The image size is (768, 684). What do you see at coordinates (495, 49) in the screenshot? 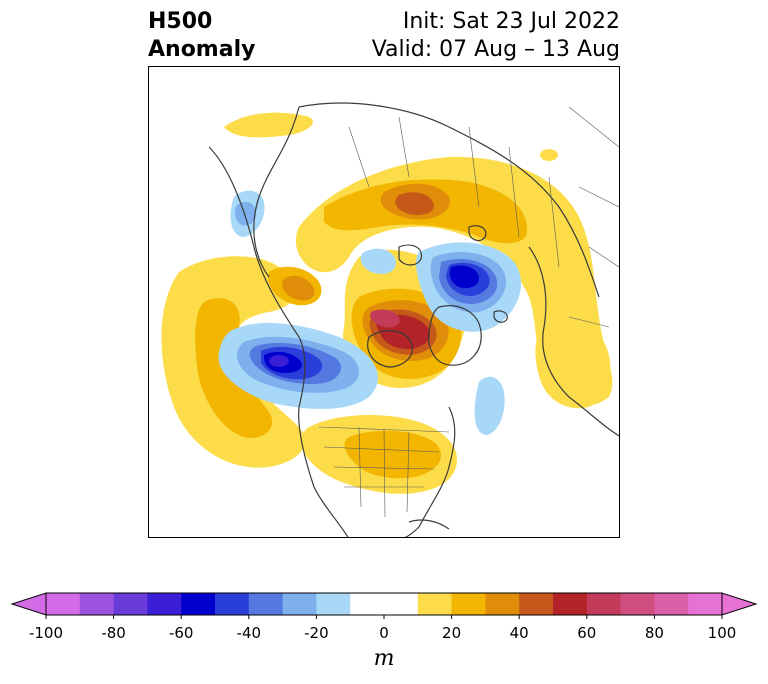
I see `valid-range: Valid: 07 Aug – 13 Aug` at bounding box center [495, 49].